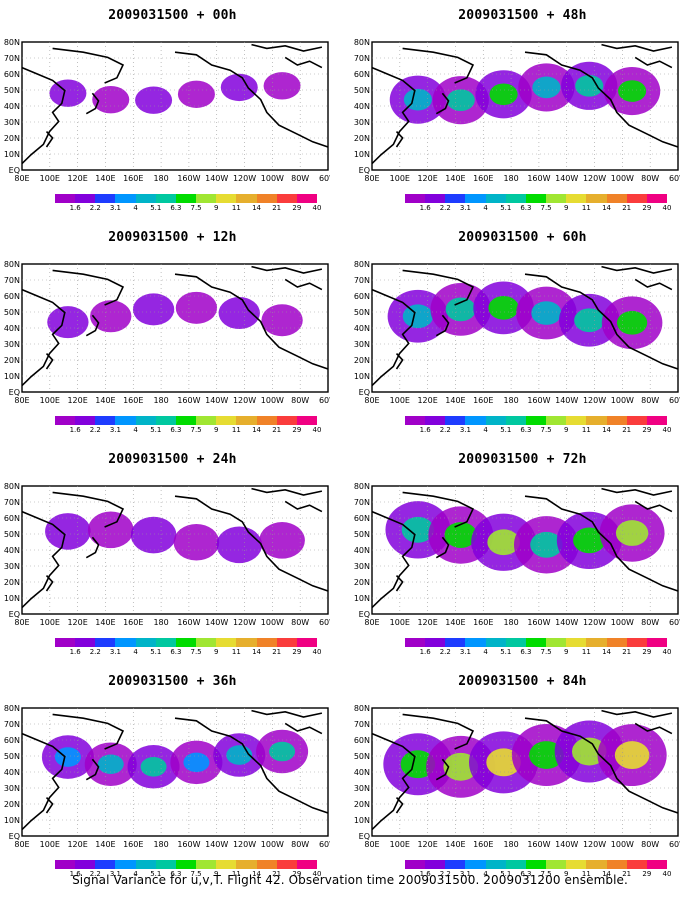  I want to click on panel-title: 2009031500 + 48h, so click(522, 15).